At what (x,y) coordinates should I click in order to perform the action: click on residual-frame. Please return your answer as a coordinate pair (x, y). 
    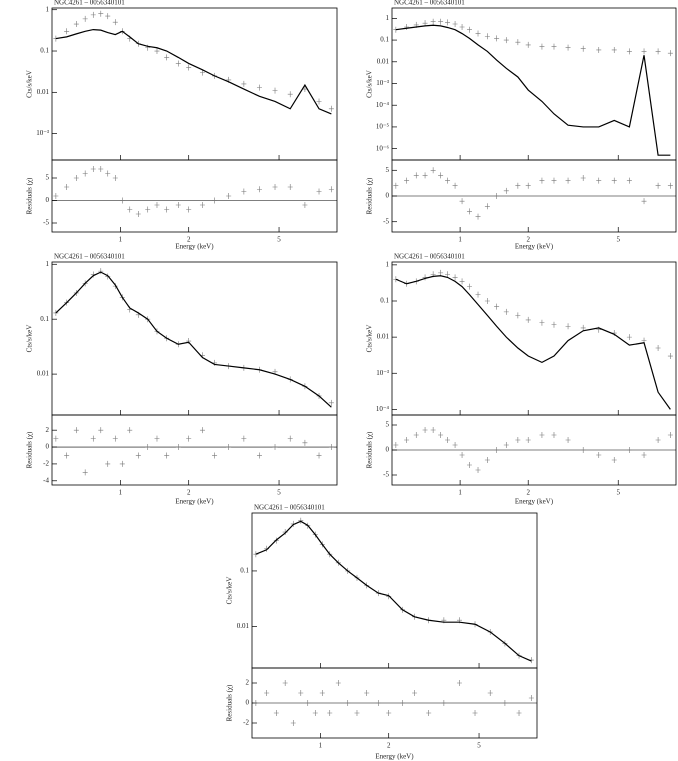
    Looking at the image, I should click on (194, 450).